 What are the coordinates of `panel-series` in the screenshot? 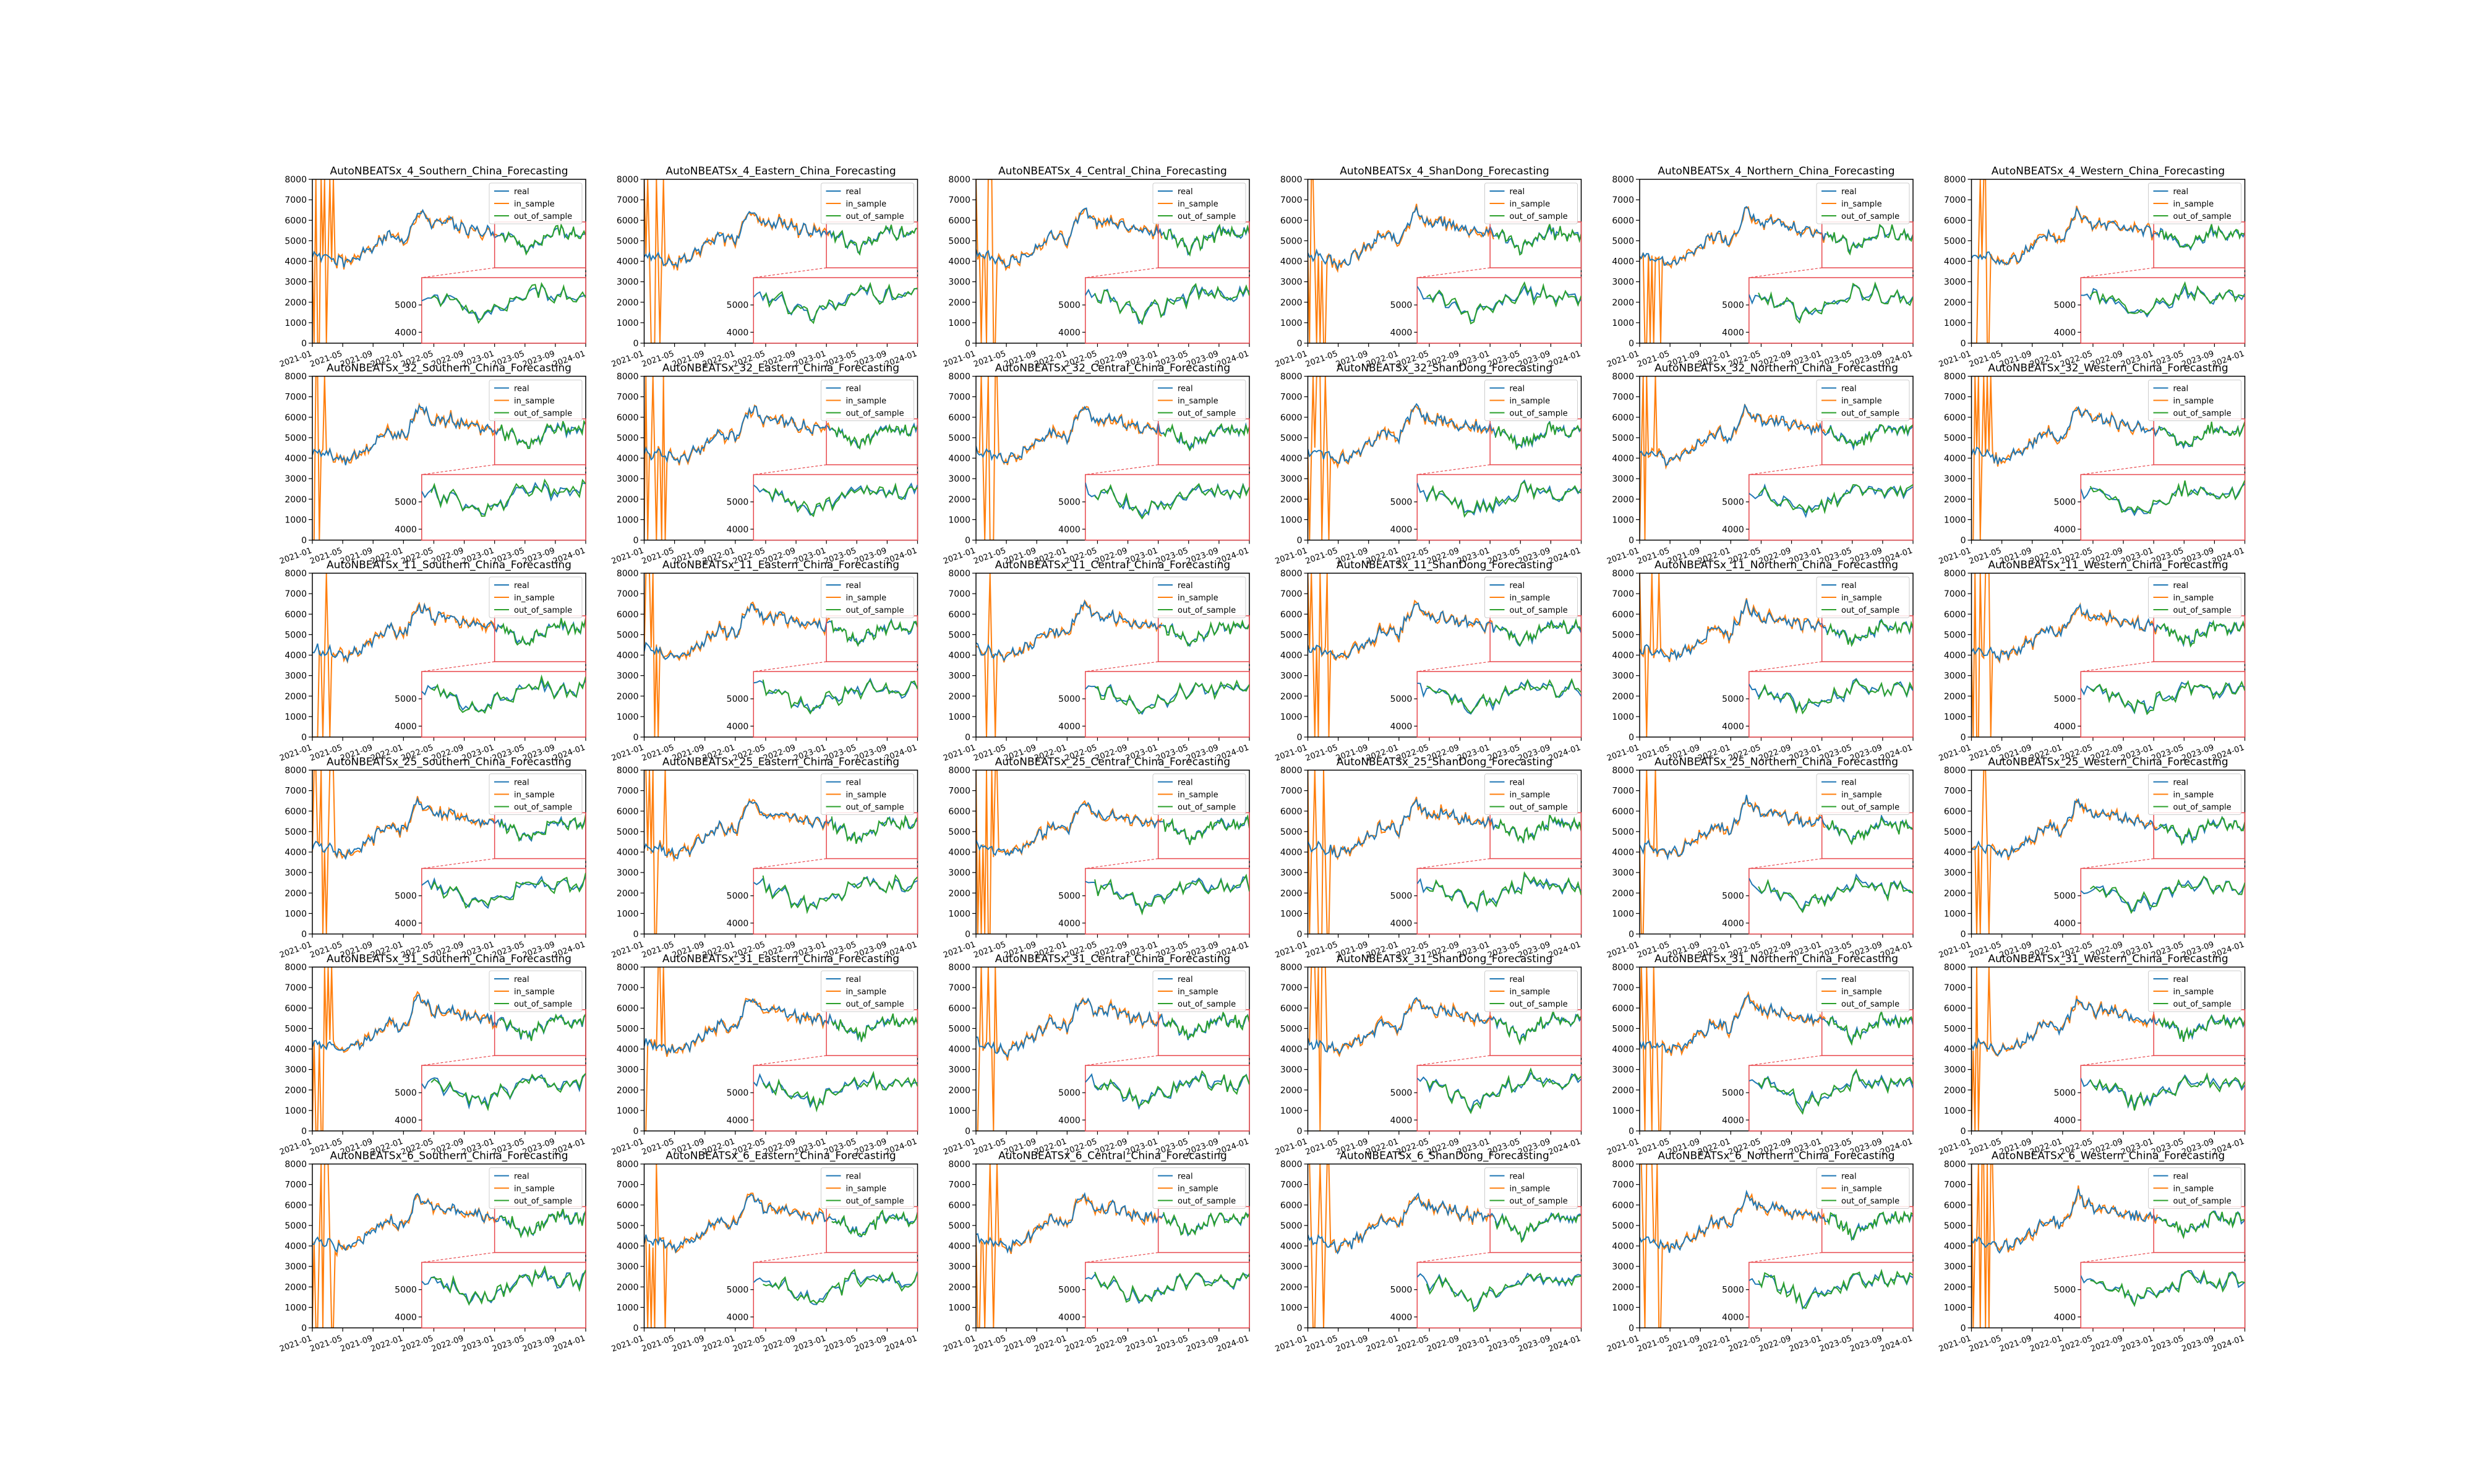 It's located at (1112, 852).